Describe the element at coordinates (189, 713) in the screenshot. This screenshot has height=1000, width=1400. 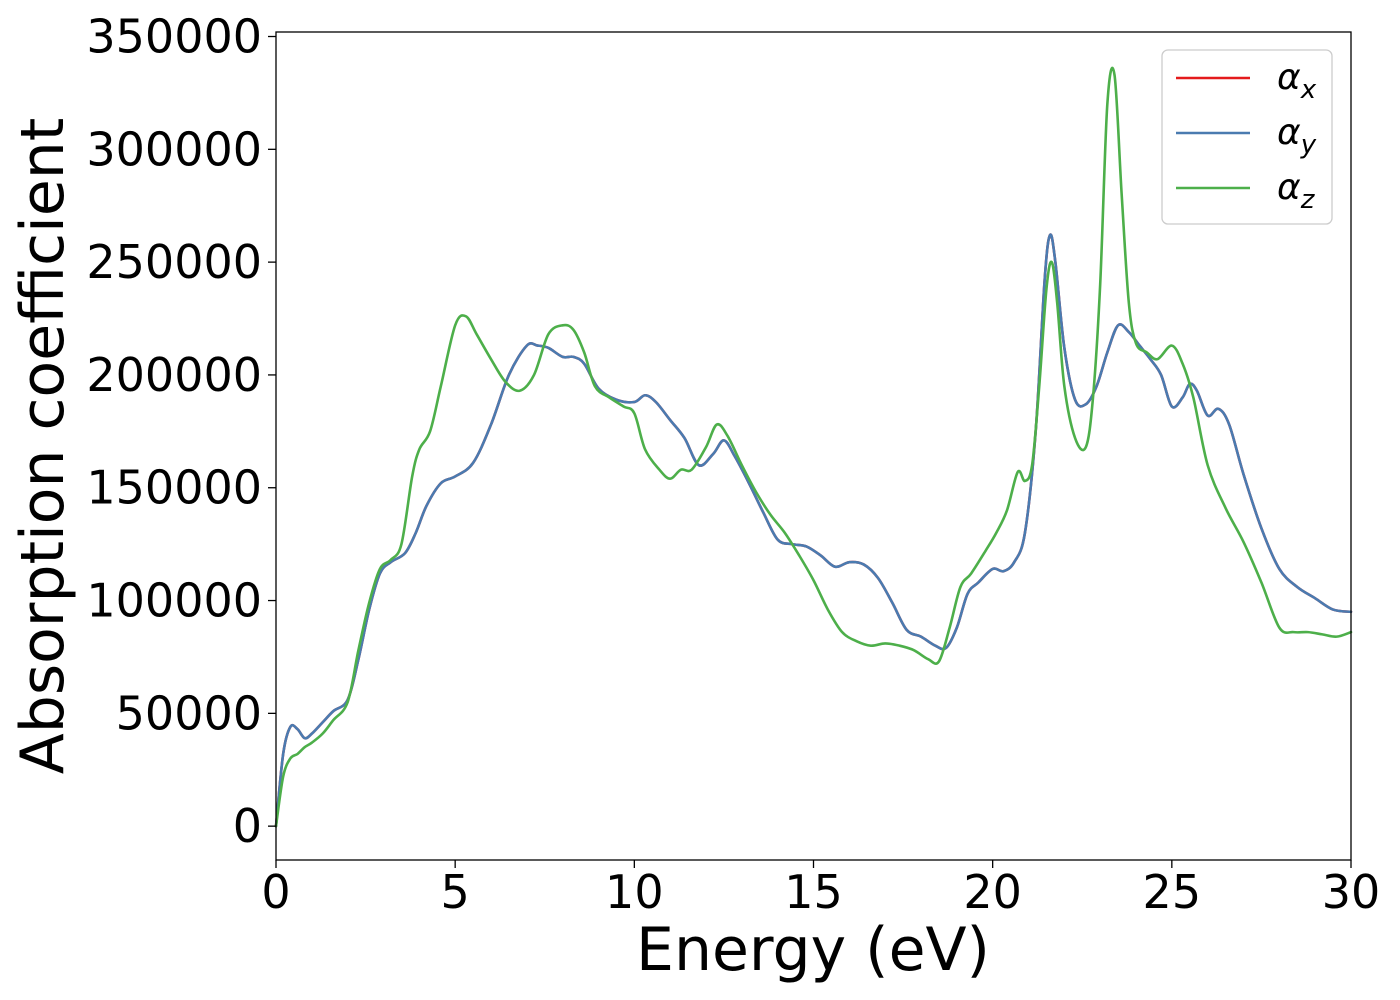
I see `y-tick-label: 50000` at that location.